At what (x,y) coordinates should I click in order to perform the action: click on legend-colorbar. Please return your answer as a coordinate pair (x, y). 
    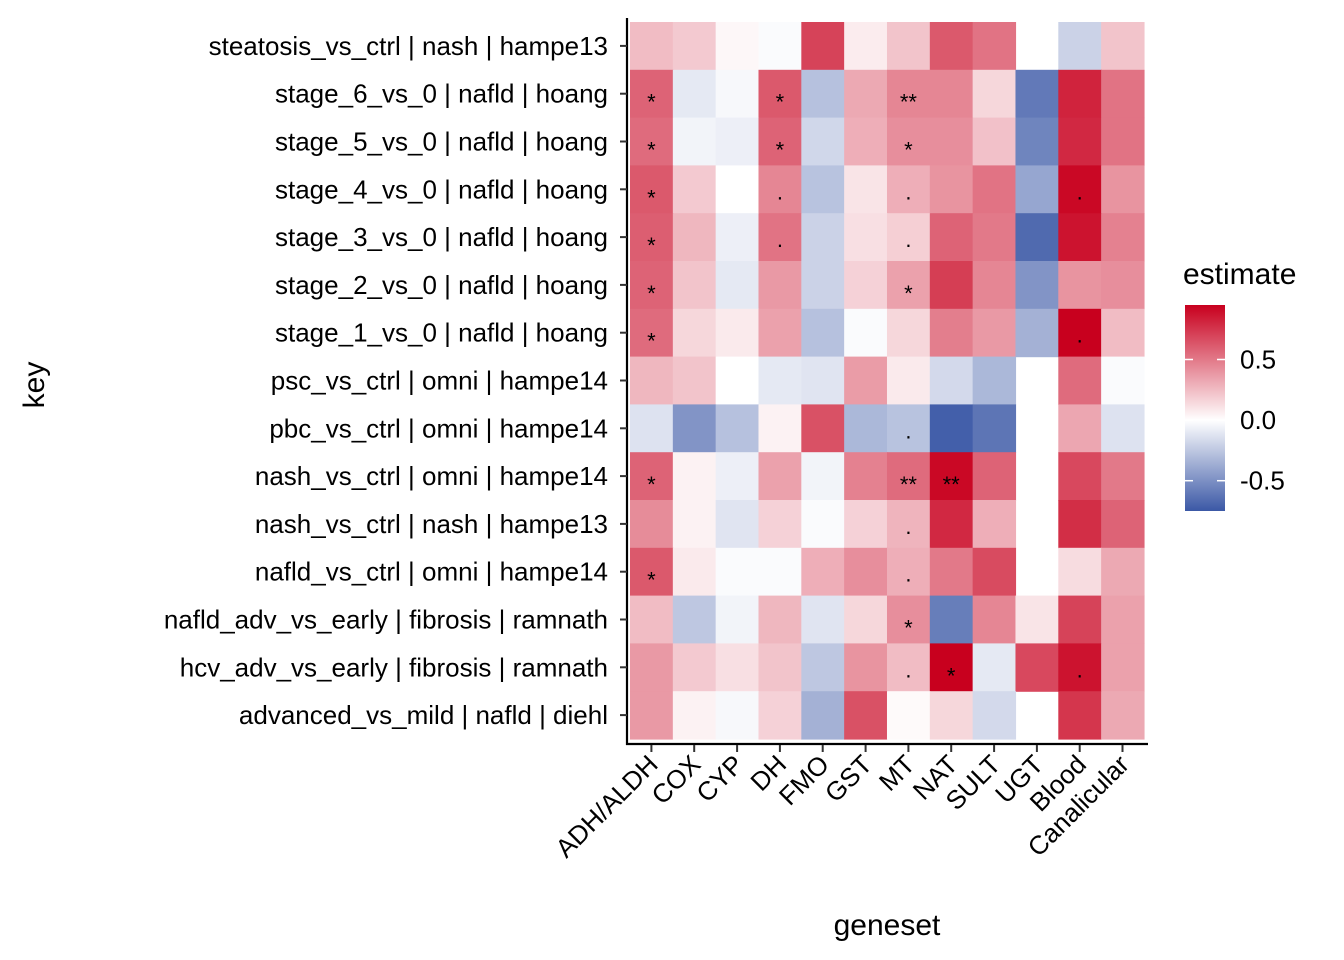
    Looking at the image, I should click on (1205, 408).